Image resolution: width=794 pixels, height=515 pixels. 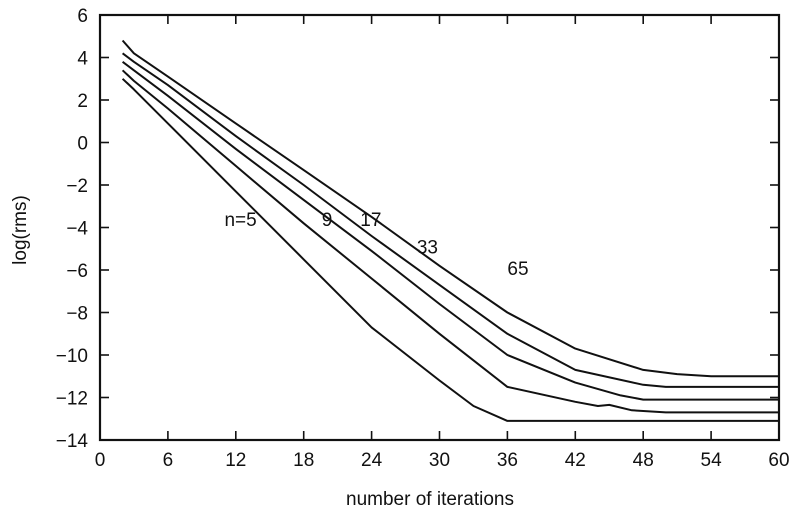 What do you see at coordinates (100, 460) in the screenshot?
I see `x-tick-label-0: 0` at bounding box center [100, 460].